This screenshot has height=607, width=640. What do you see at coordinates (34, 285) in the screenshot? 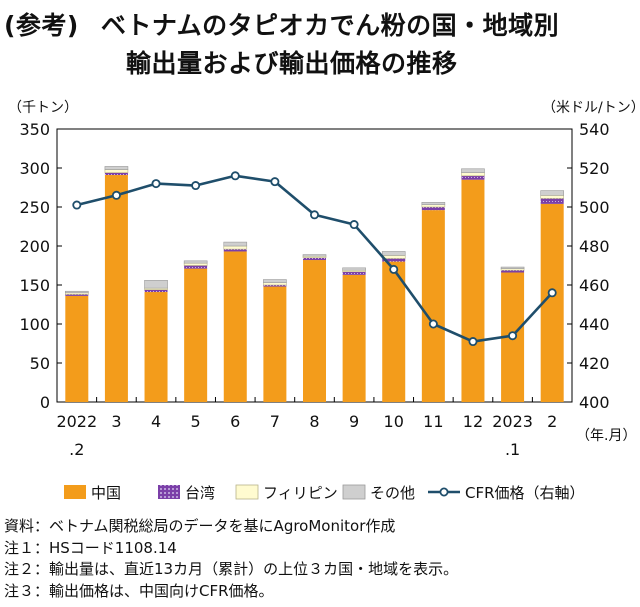
I see `left-tick-label-3: 150` at bounding box center [34, 285].